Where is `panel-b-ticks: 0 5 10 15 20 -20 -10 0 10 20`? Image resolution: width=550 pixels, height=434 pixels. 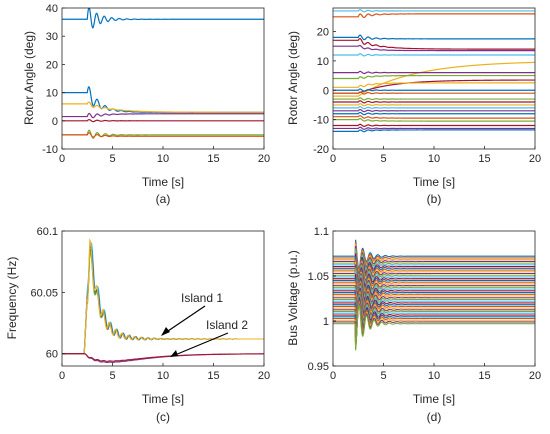 panel-b-ticks: 0 5 10 15 20 -20 -10 0 10 20 is located at coordinates (427, 96).